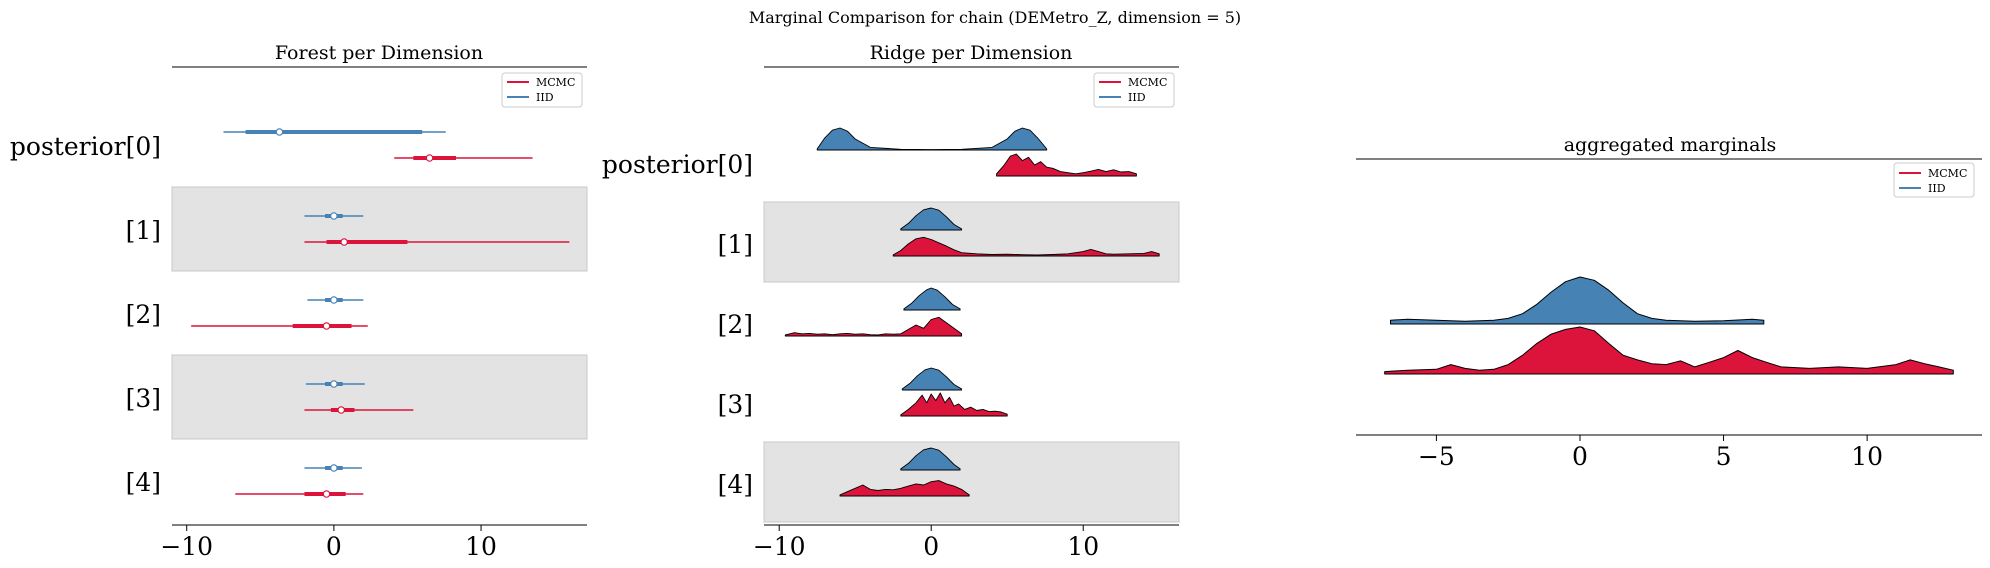  What do you see at coordinates (143, 230) in the screenshot?
I see `forest-row-label-1: [1]` at bounding box center [143, 230].